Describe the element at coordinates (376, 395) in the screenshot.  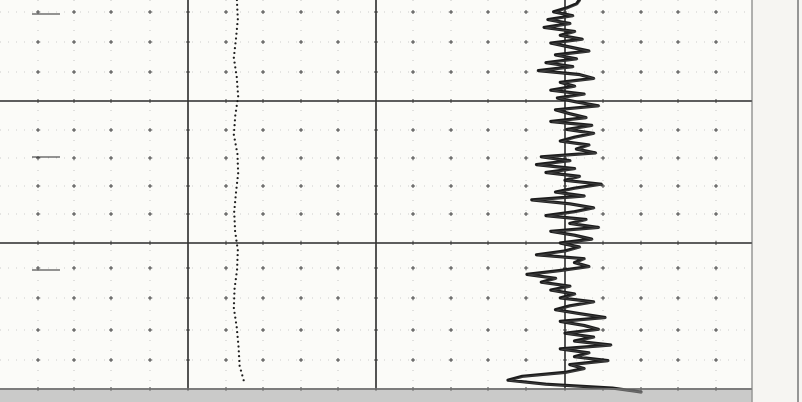
I see `bottom-shadow` at that location.